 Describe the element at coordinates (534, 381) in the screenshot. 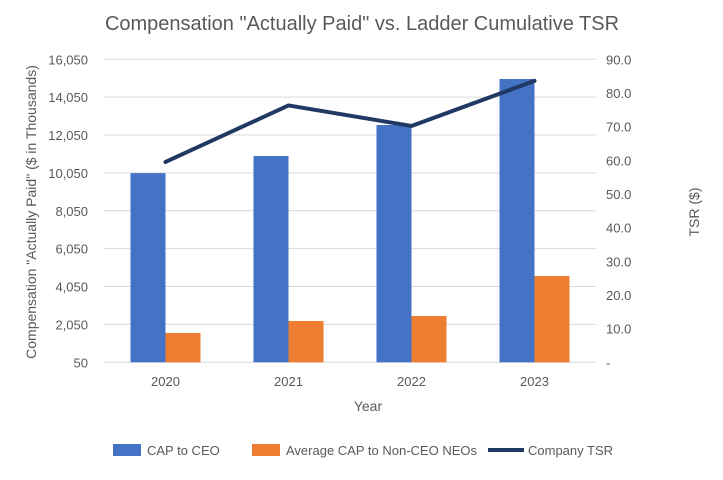

I see `x-tick-label: 2023` at that location.